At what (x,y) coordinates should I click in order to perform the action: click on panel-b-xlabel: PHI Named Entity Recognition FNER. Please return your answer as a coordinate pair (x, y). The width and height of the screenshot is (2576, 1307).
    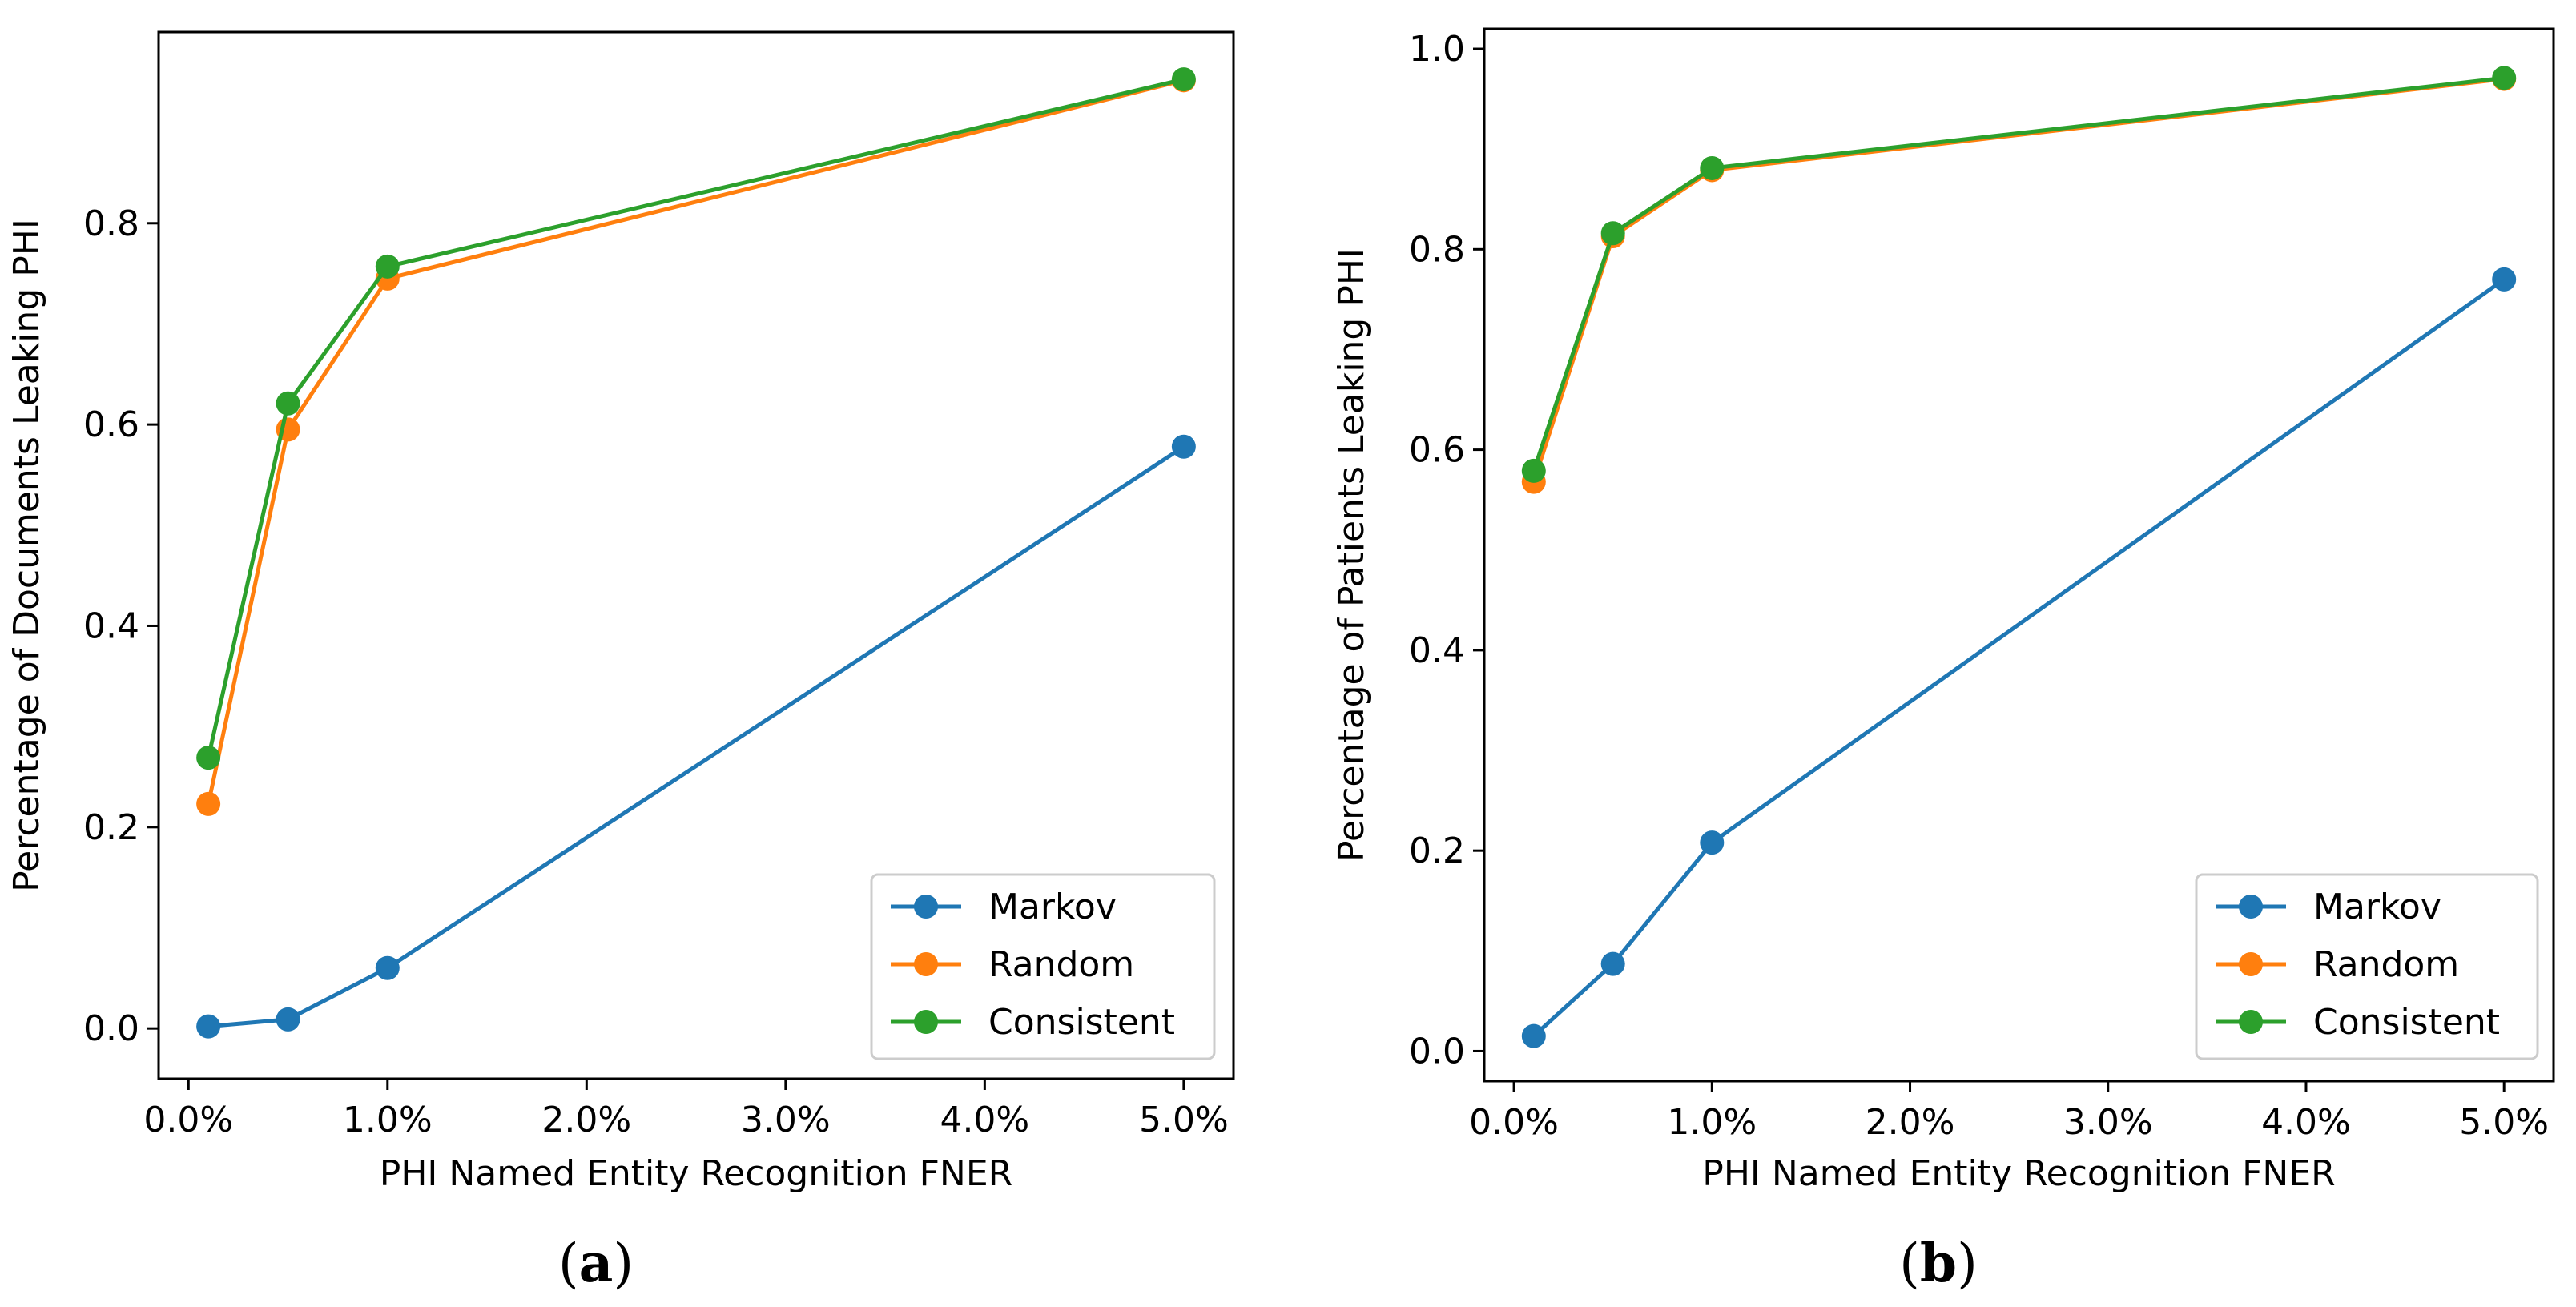
    Looking at the image, I should click on (2019, 1173).